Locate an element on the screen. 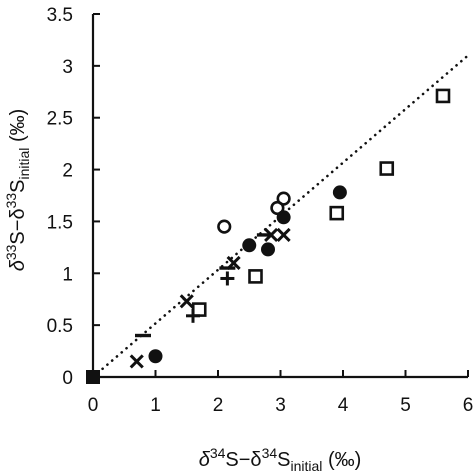 The width and height of the screenshot is (474, 474). y-tick-label: 1.5 is located at coordinates (60, 222).